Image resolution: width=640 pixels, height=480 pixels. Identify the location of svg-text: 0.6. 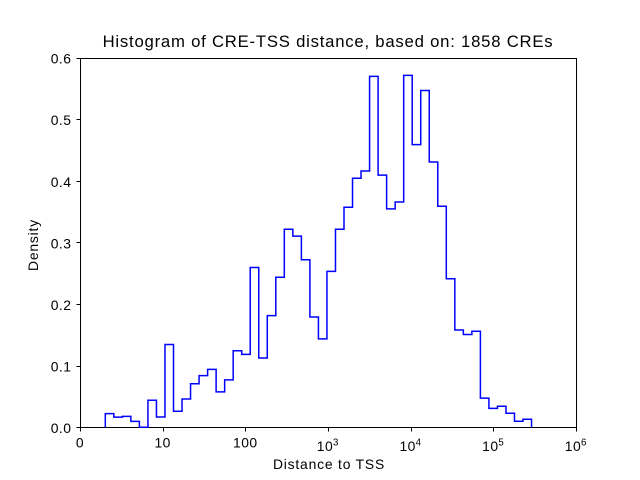
(61, 59).